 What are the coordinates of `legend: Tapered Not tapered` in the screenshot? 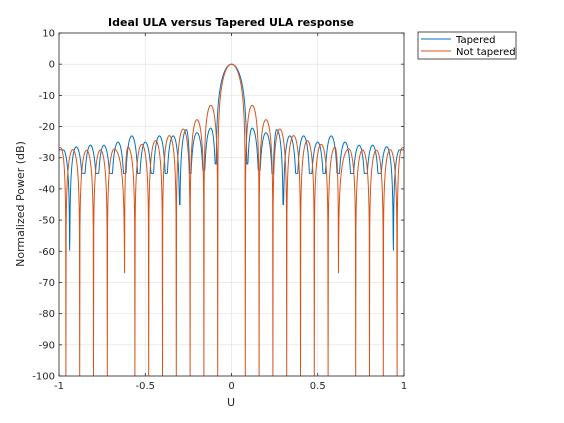 It's located at (467, 45).